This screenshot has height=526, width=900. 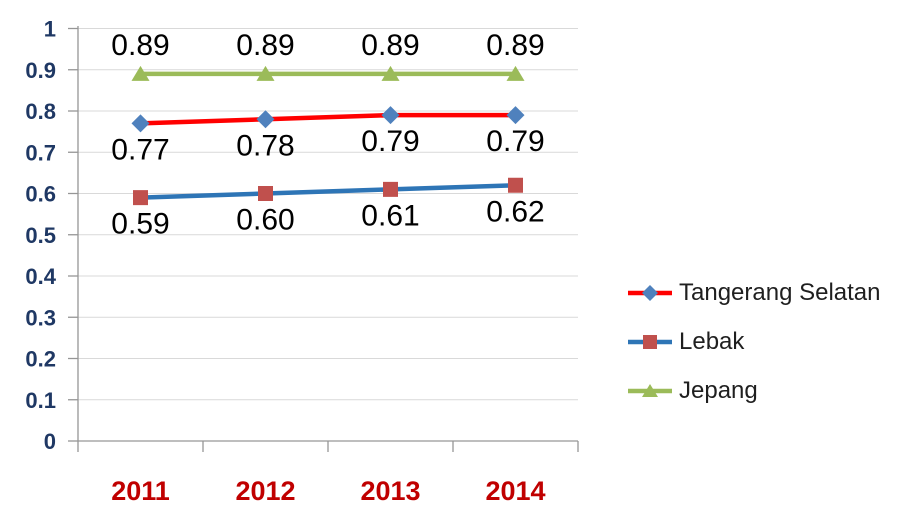 What do you see at coordinates (328, 119) in the screenshot?
I see `series-line-tangerang-selatan` at bounding box center [328, 119].